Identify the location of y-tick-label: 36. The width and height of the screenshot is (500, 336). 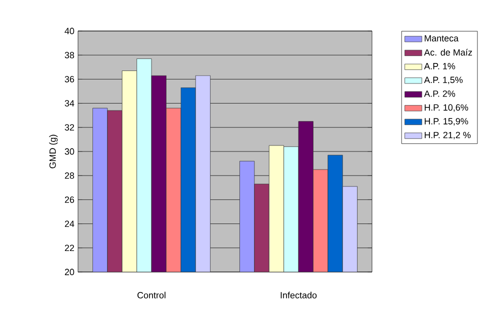
(69, 79).